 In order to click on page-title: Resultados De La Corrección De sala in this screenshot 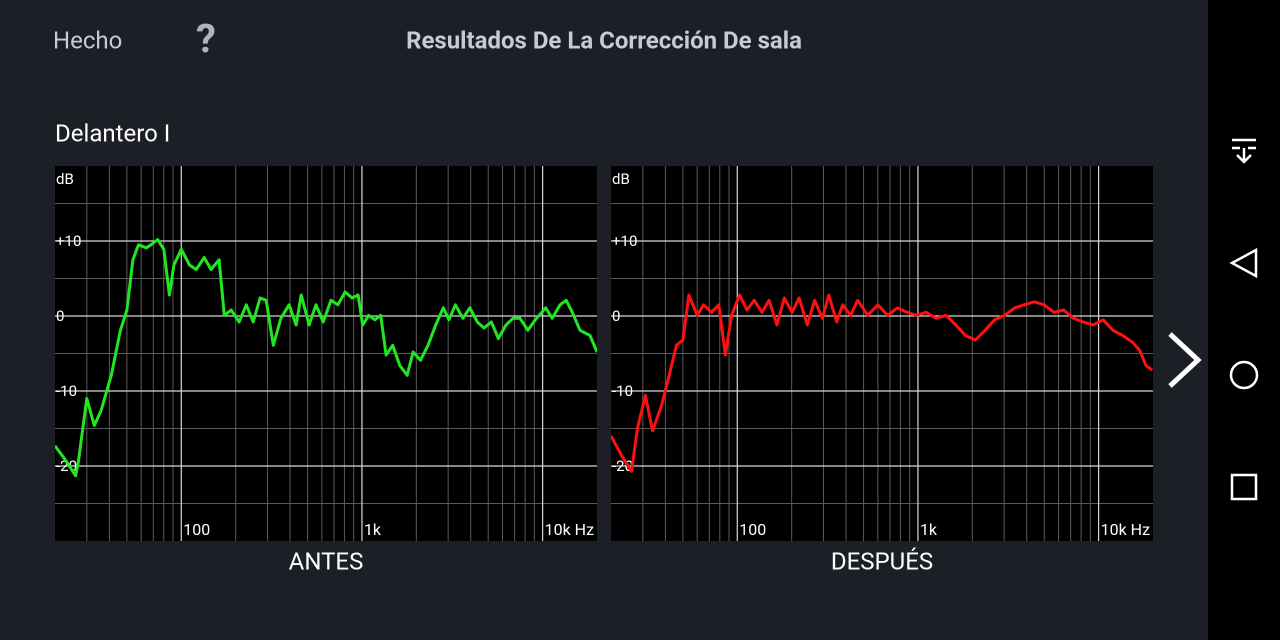, I will do `click(604, 40)`.